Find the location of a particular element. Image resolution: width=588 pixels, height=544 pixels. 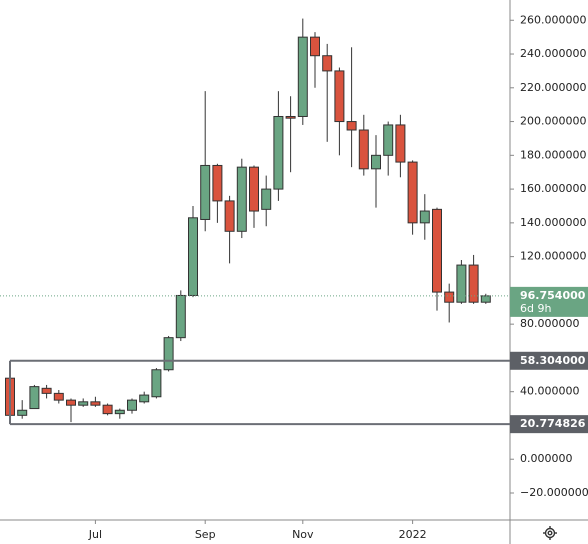

x-tick-label: 2022 is located at coordinates (413, 534).